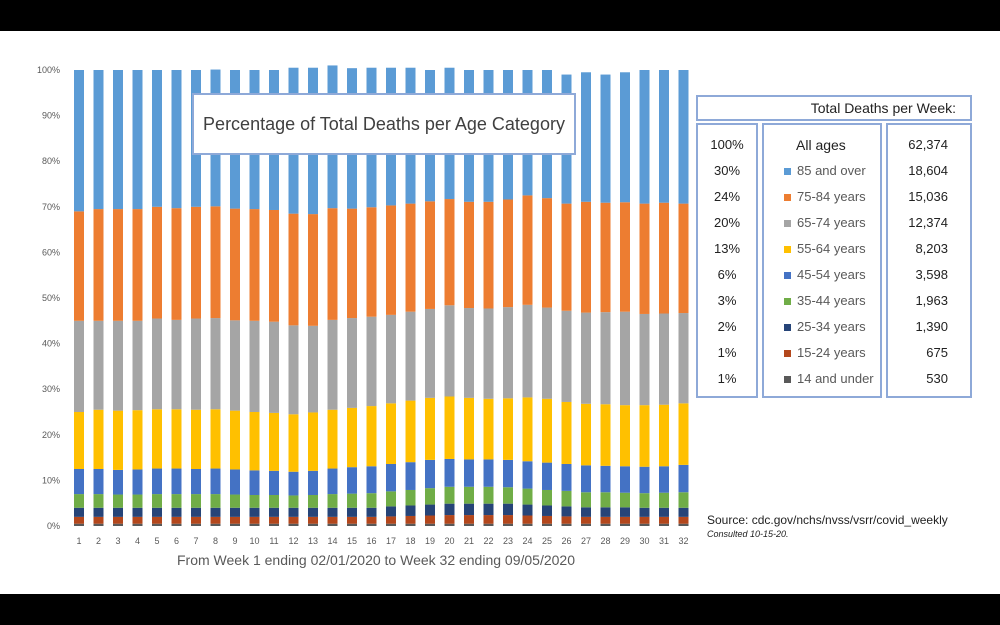  I want to click on legend-item: 25-34 years, so click(822, 327).